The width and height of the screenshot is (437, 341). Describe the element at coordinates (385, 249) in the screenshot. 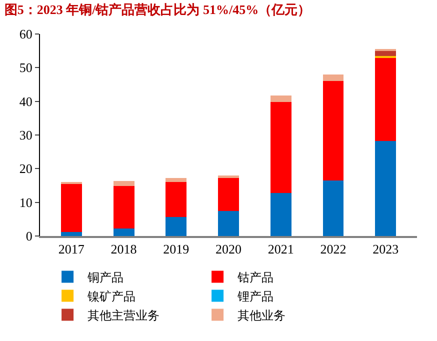

I see `x-tick-label: 2023` at that location.